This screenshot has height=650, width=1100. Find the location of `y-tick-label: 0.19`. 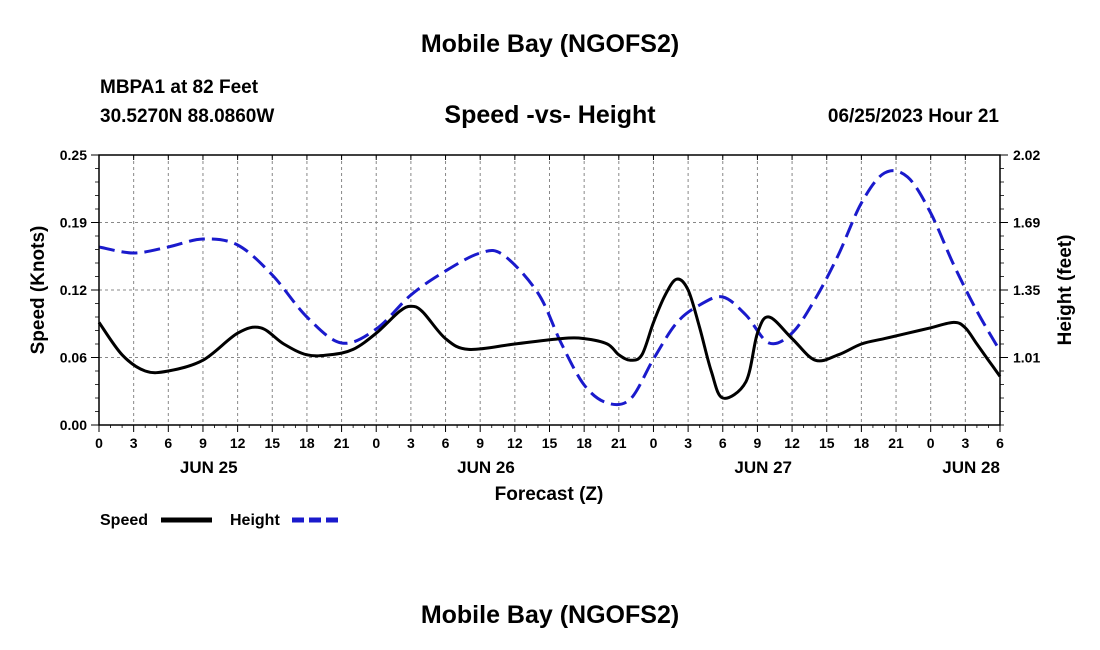

y-tick-label: 0.19 is located at coordinates (73, 223).